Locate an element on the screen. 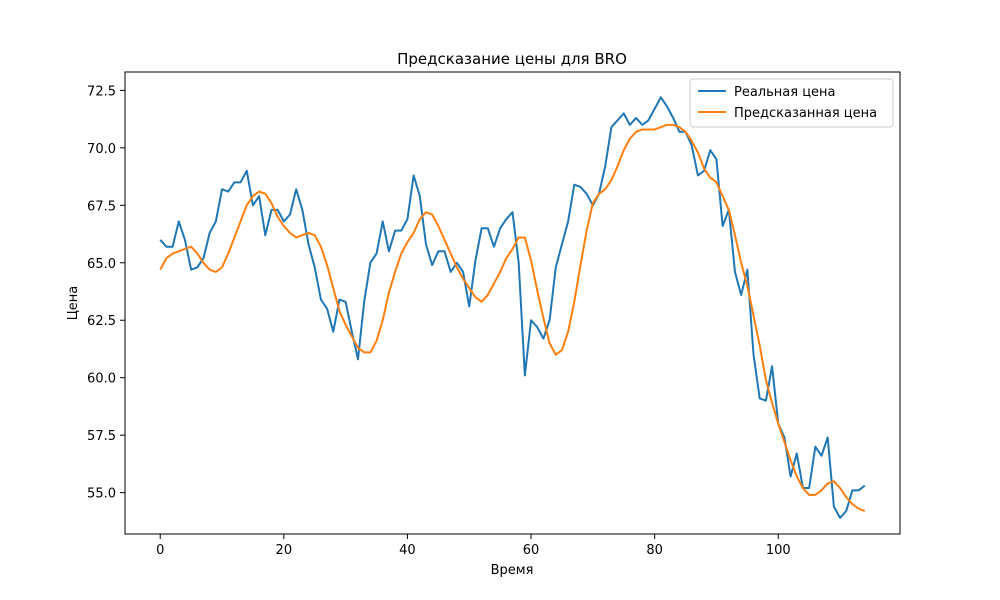  y-tick-label: 55.0 is located at coordinates (101, 494).